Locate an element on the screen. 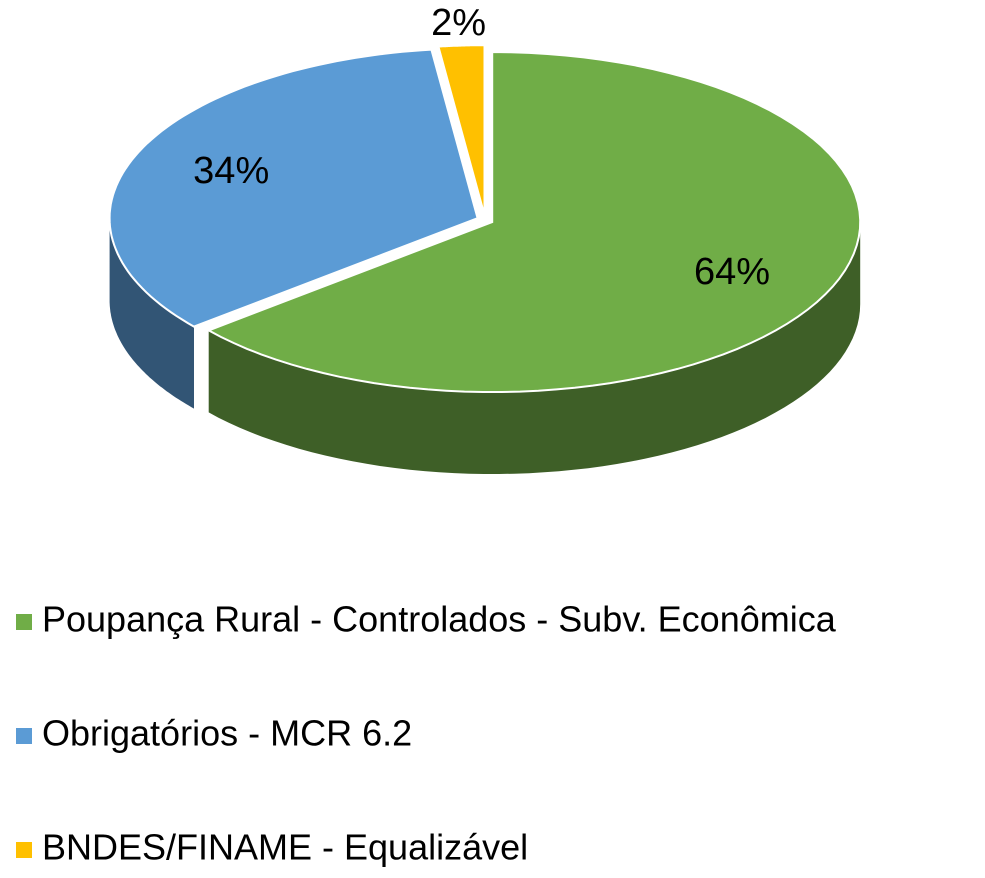 The width and height of the screenshot is (985, 878). slice-side is located at coordinates (151, 313).